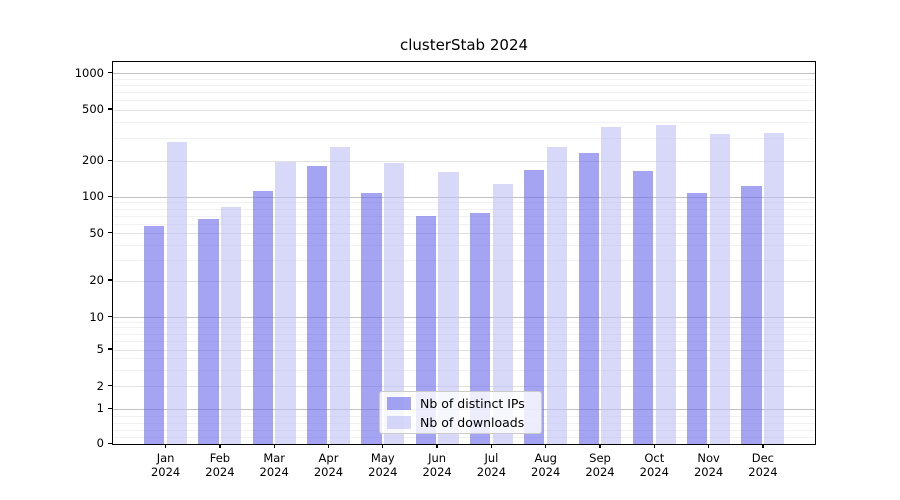 This screenshot has height=500, width=900. I want to click on y-tick-label-10: 10, so click(96, 316).